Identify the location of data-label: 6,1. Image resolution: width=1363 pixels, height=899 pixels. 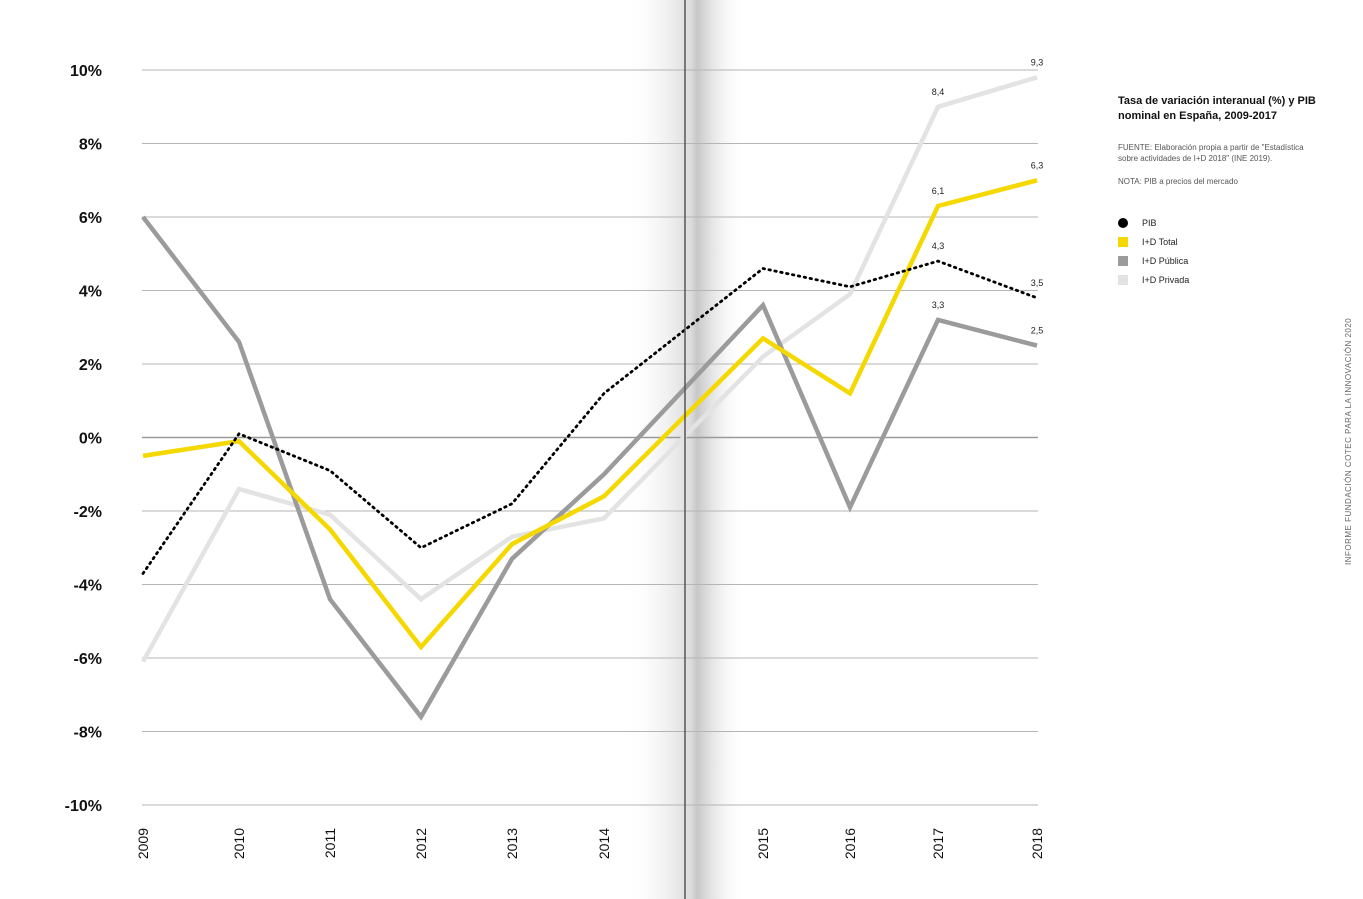
(938, 191).